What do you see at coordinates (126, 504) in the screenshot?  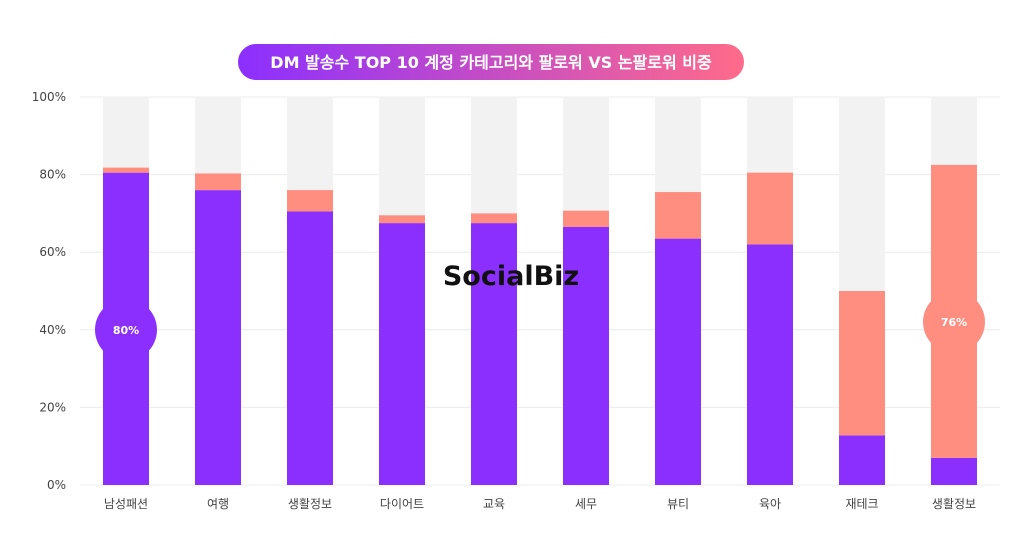 I see `x-tick-label: 남성패션` at bounding box center [126, 504].